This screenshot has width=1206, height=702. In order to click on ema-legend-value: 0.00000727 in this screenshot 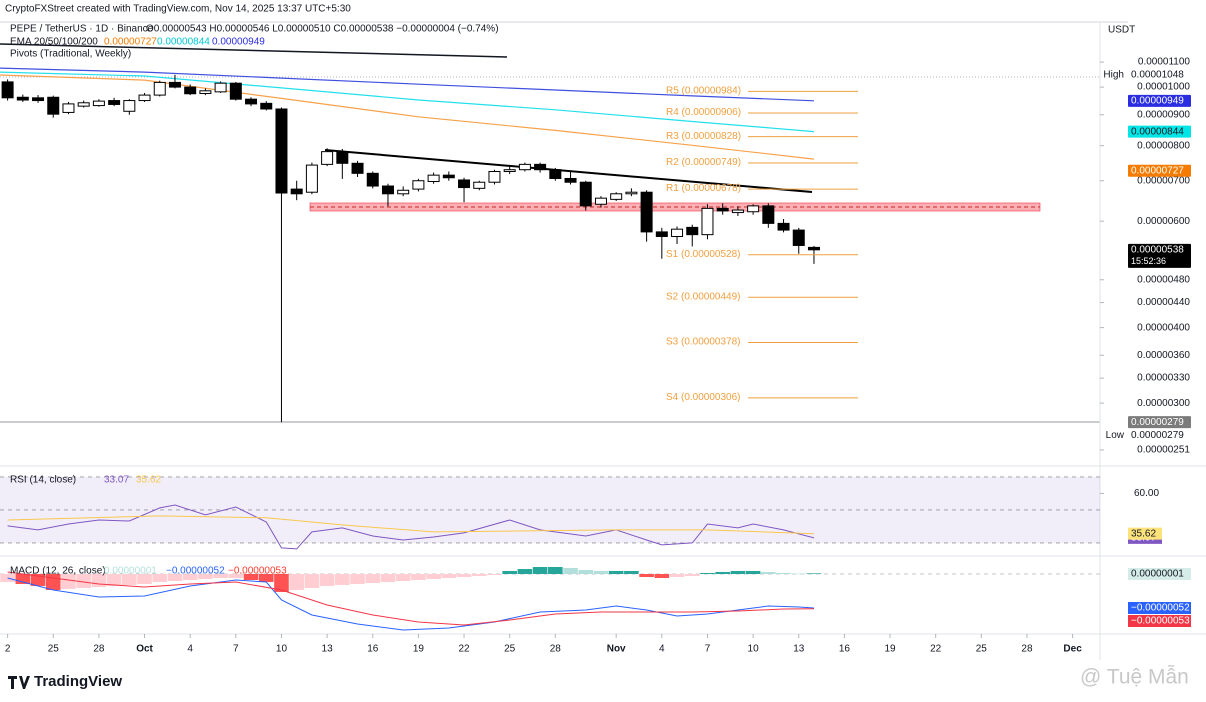, I will do `click(130, 42)`.